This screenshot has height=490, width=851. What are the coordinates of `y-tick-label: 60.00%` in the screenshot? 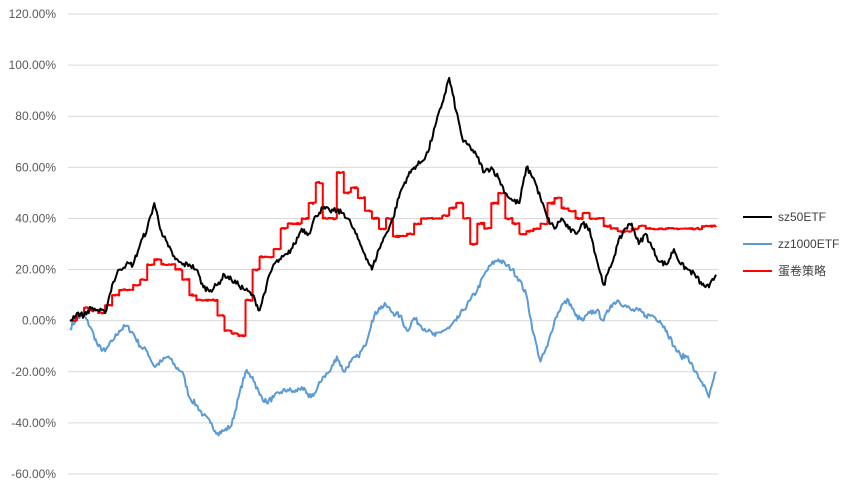 It's located at (35, 167).